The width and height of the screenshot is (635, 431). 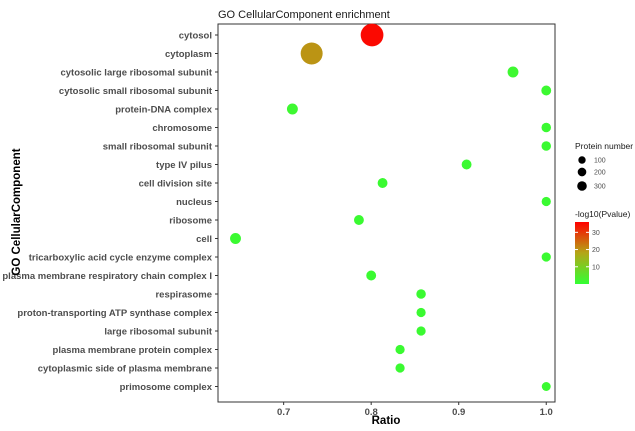 I want to click on color-legend-label: 10, so click(x=596, y=267).